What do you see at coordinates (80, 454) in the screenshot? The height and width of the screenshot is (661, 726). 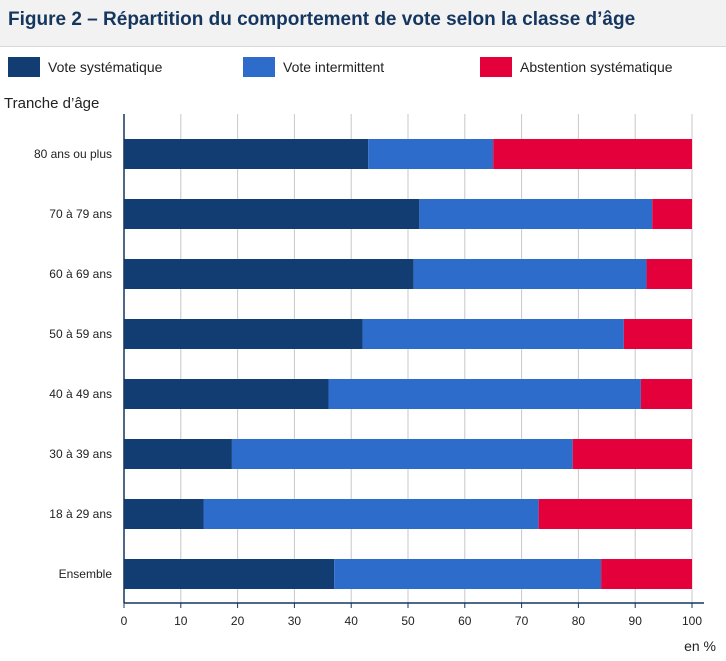 I see `category-label-6: 30 à 39 ans` at bounding box center [80, 454].